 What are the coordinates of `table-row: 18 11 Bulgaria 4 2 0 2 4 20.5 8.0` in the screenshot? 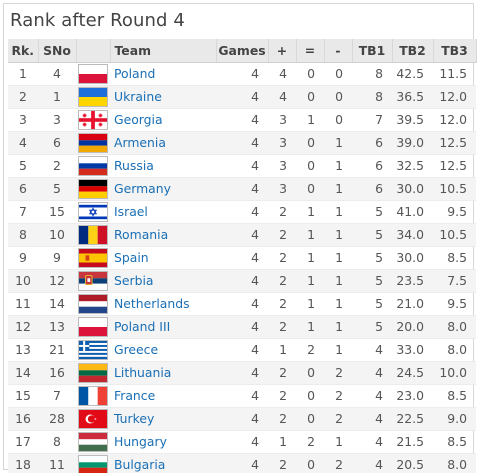 It's located at (242, 463).